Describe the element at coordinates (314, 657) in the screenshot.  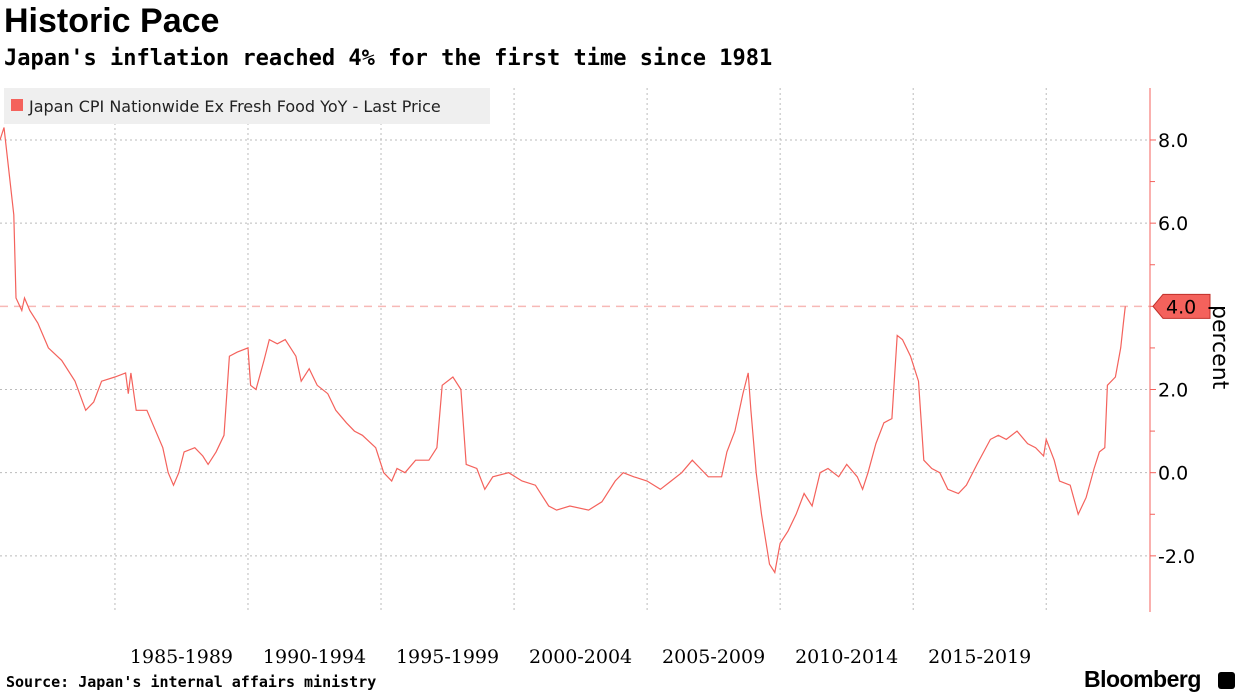
I see `x-tick-label: 1990-1994` at that location.